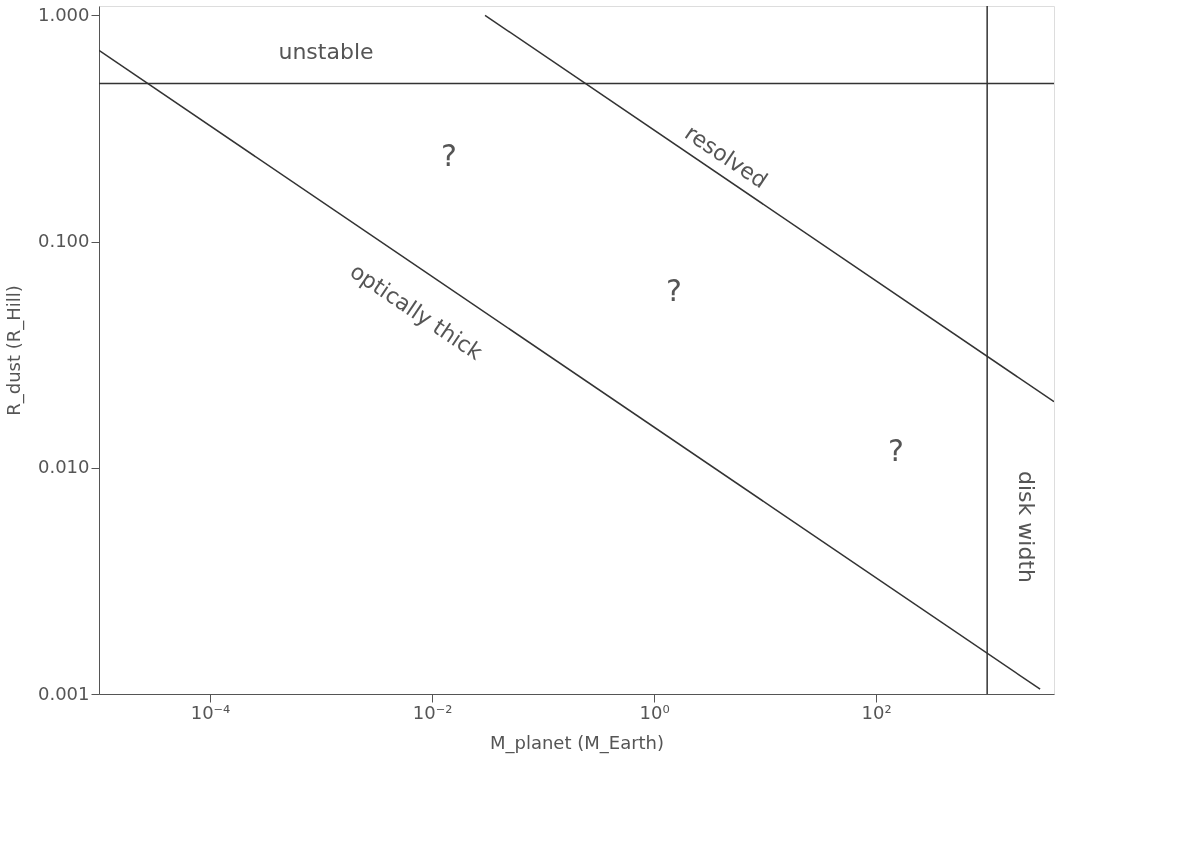 The width and height of the screenshot is (1180, 841). I want to click on x-axis-title: M_planet (M_Earth), so click(577, 742).